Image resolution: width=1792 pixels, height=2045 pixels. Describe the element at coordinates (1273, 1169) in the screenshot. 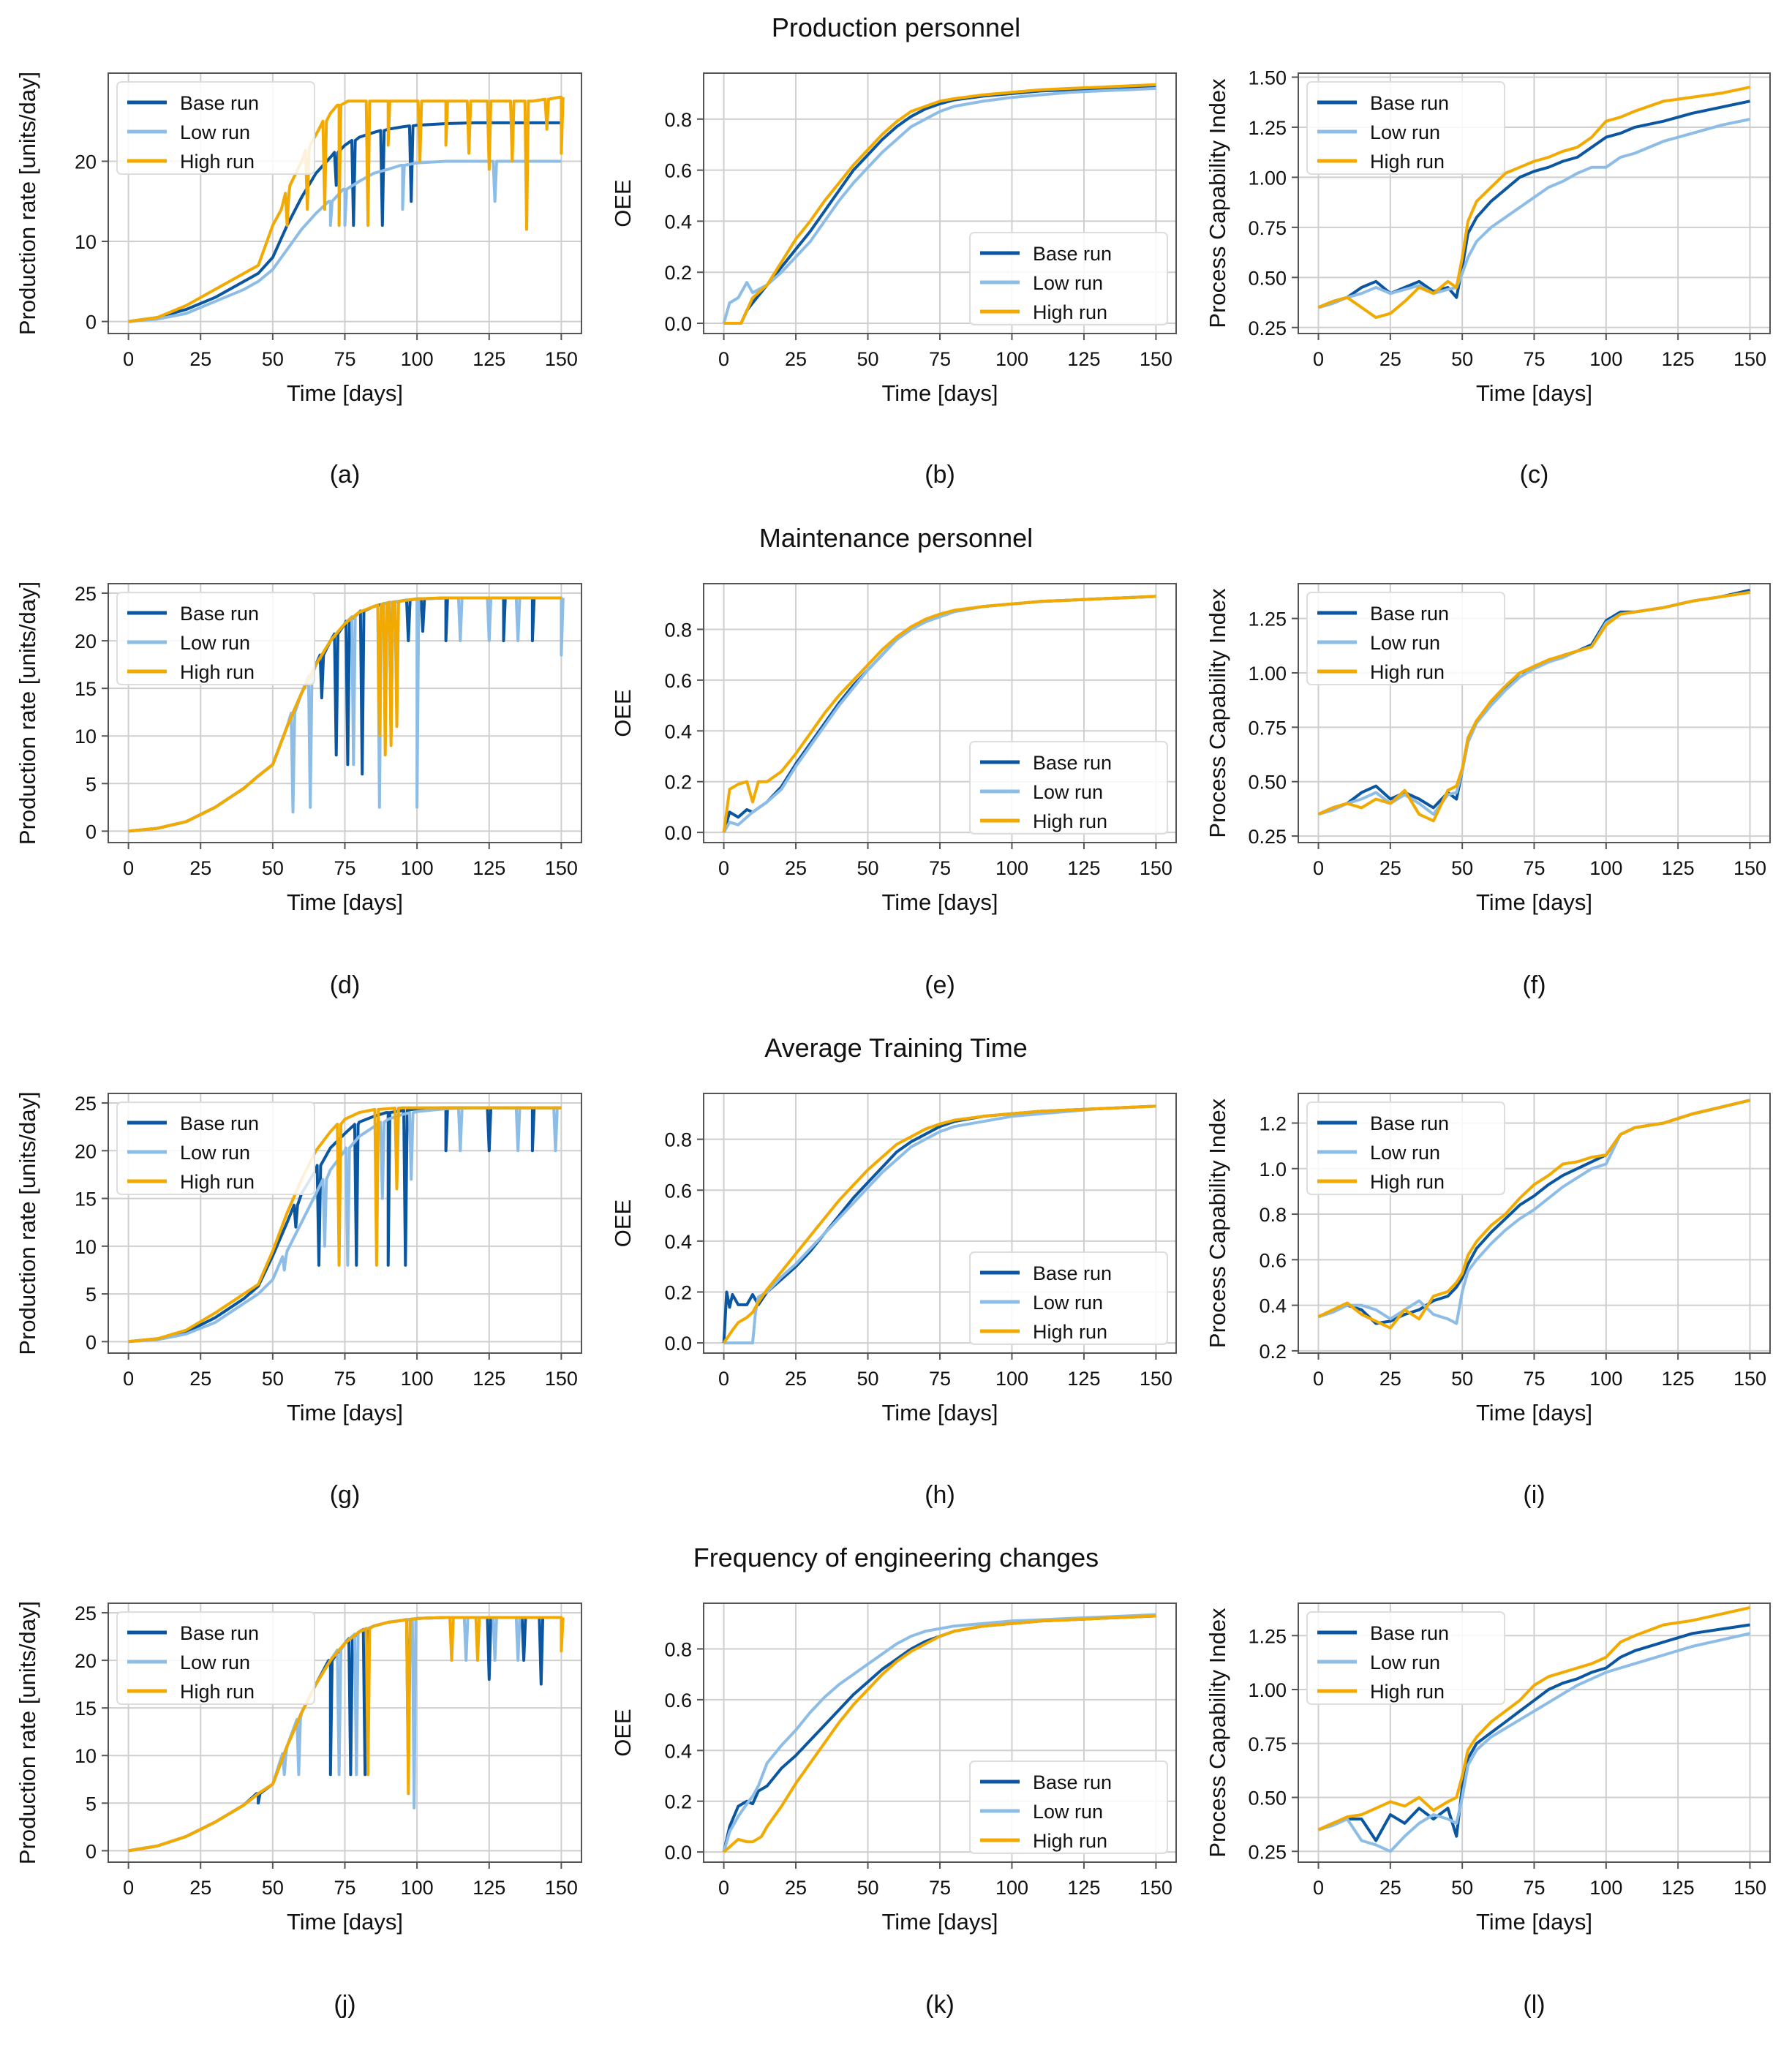

I see `y-tick-label: 1.0` at that location.